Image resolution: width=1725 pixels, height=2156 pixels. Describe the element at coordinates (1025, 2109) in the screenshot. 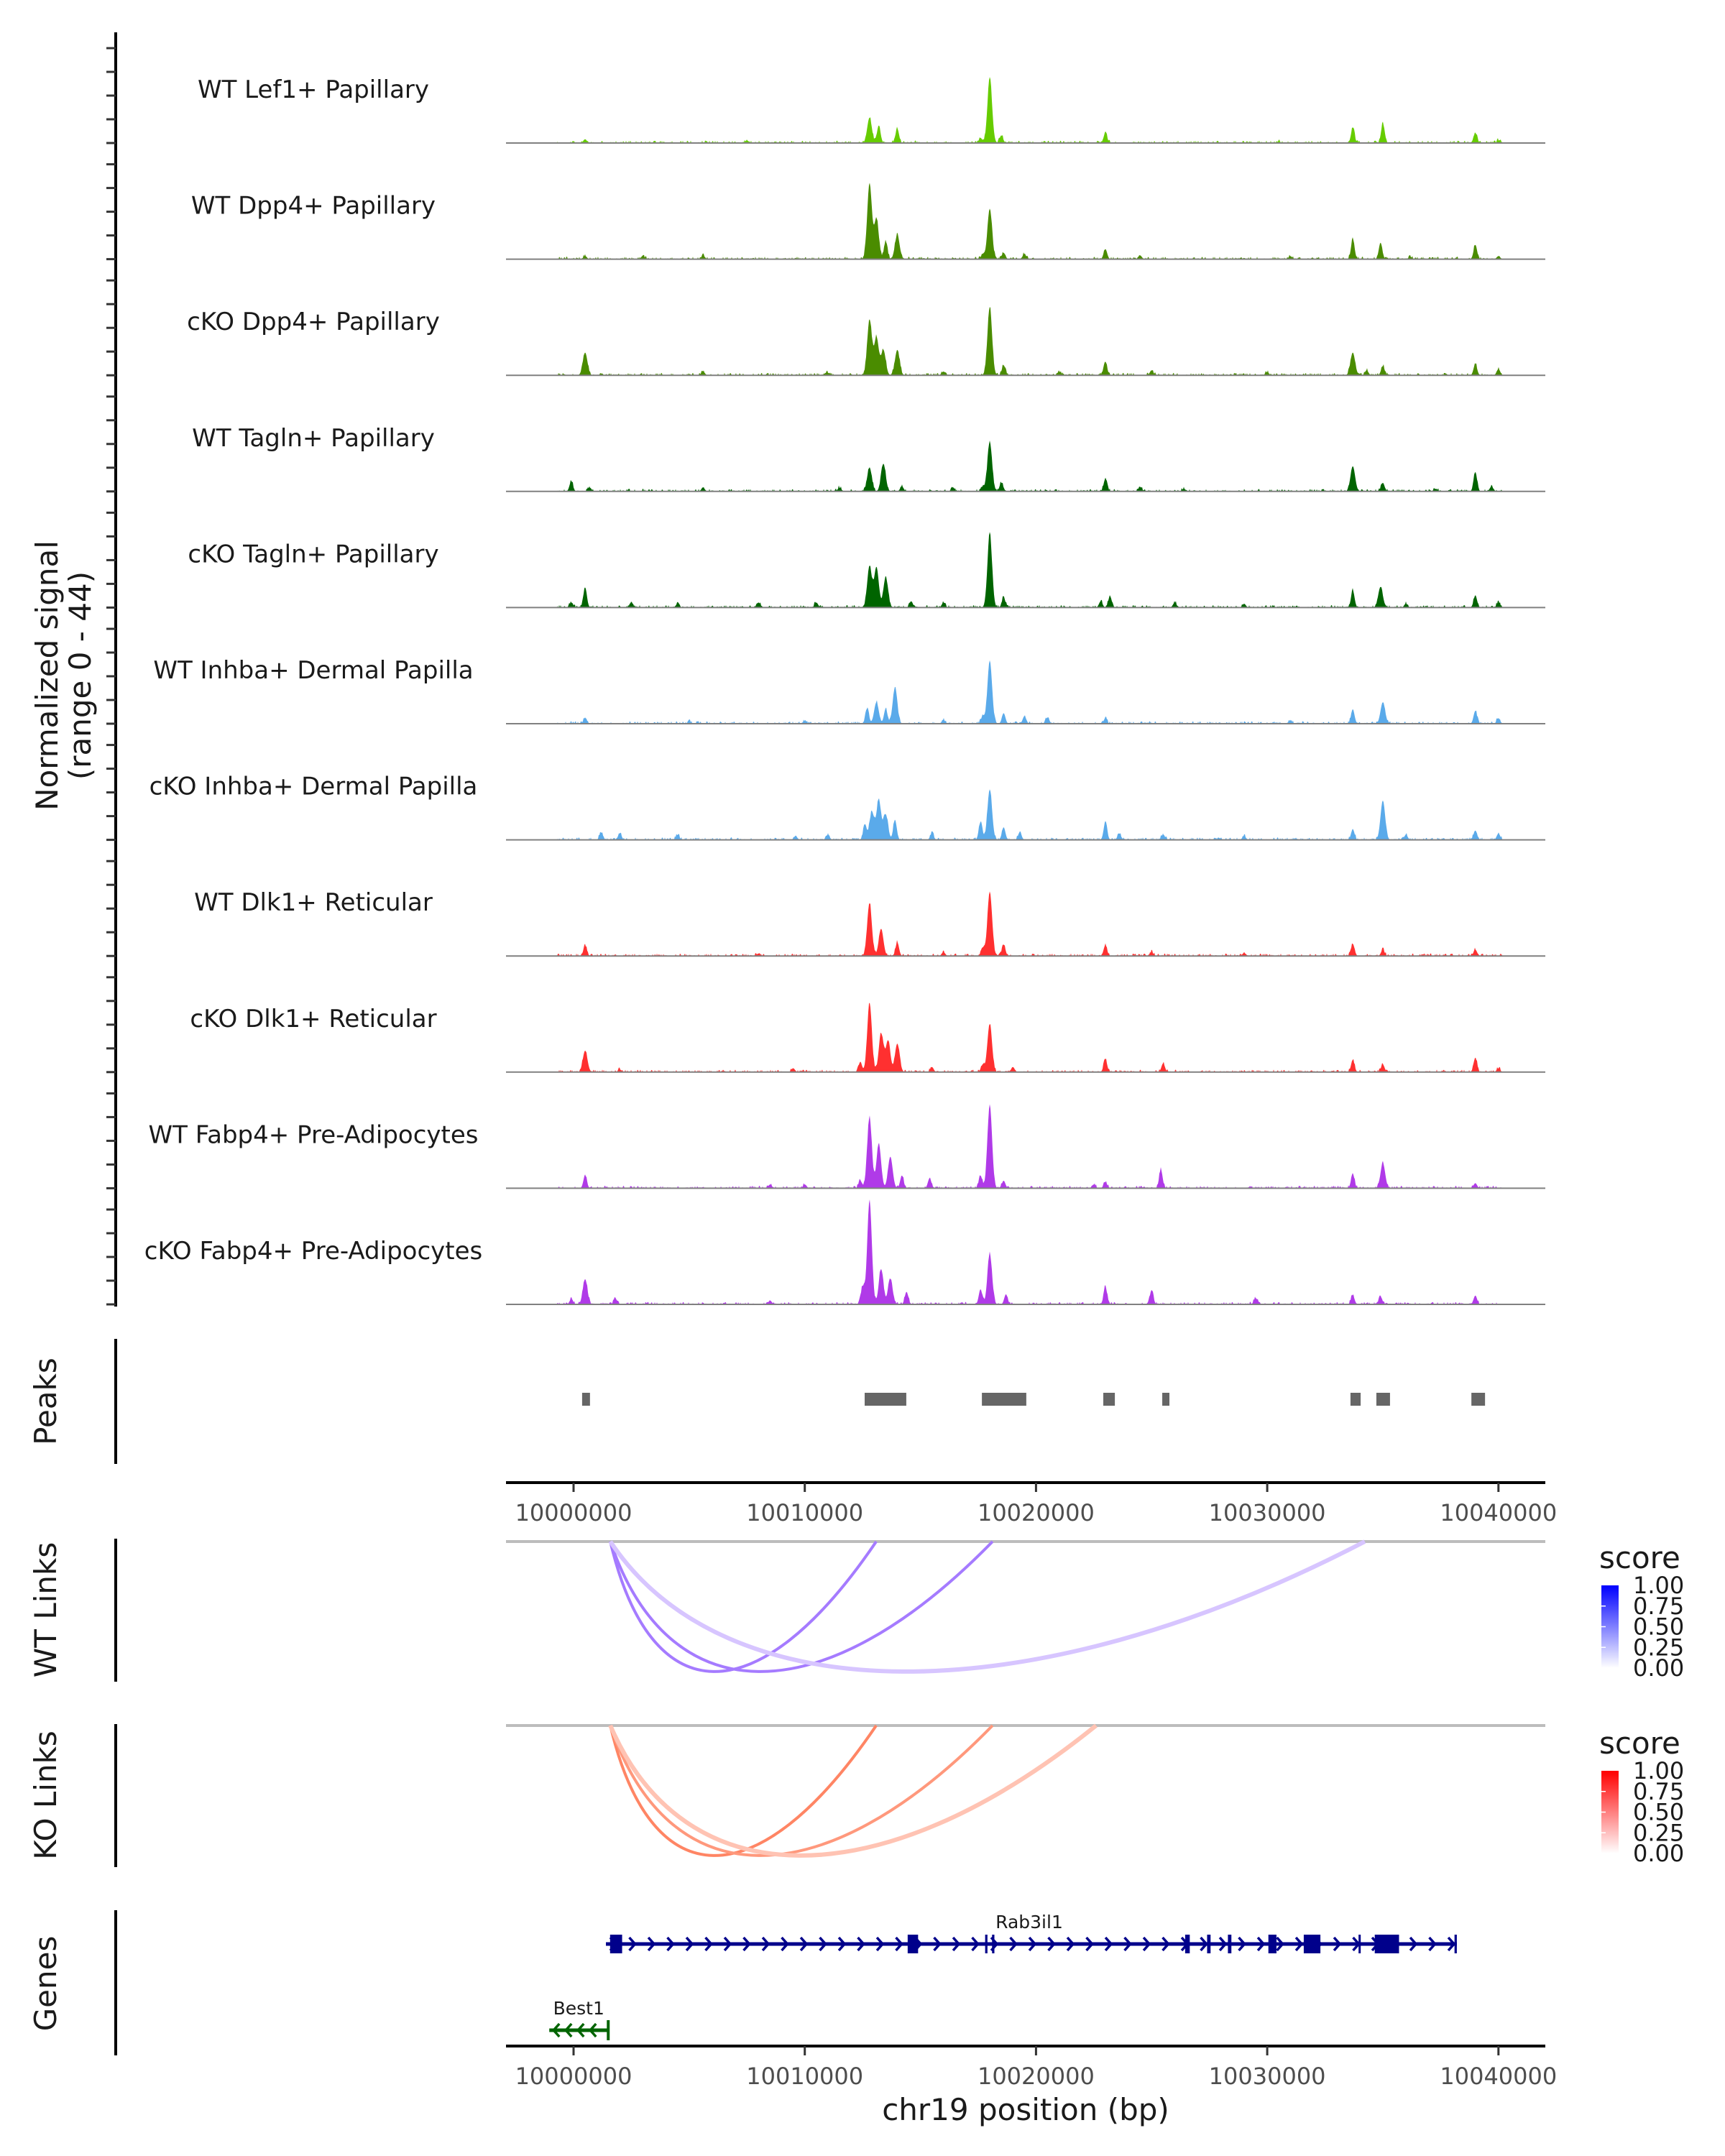

I see `x-axis-title: chr19 position (bp)` at that location.